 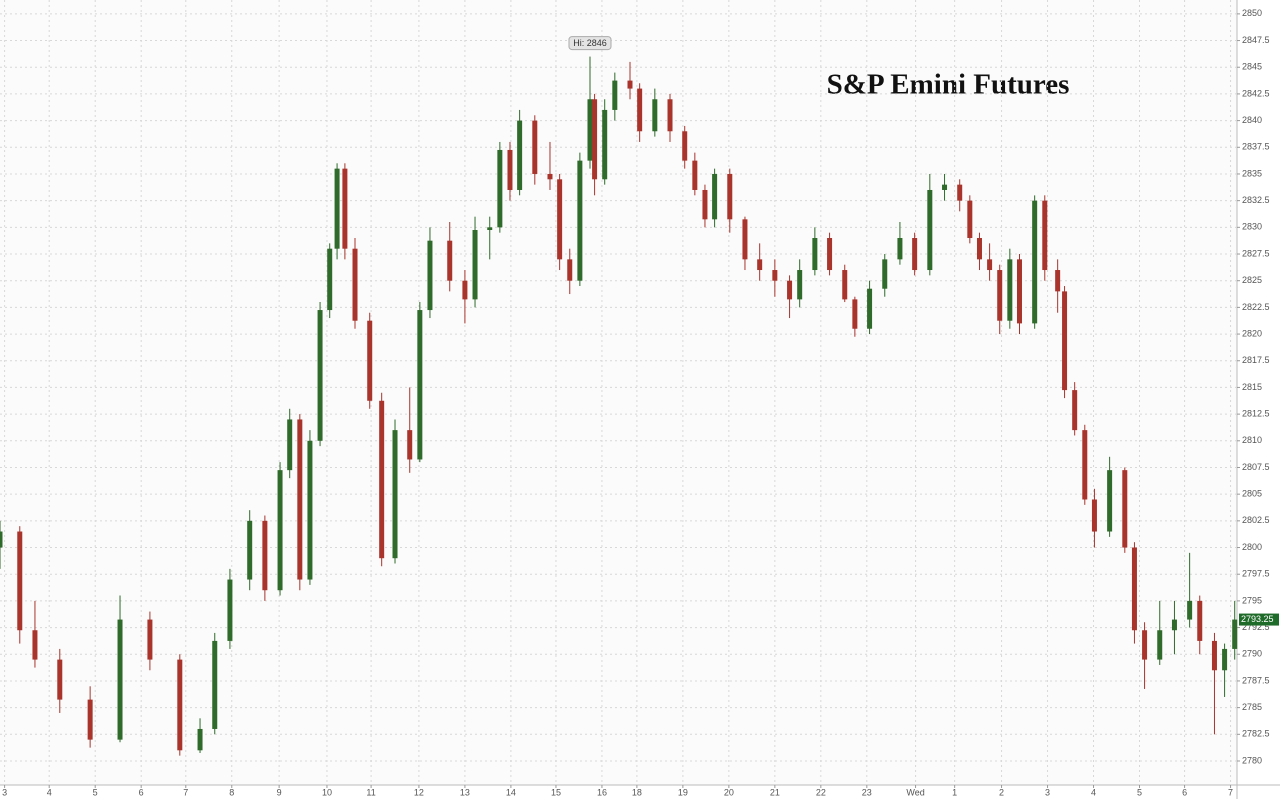 What do you see at coordinates (1256, 680) in the screenshot?
I see `y-tick-label: 2787.5` at bounding box center [1256, 680].